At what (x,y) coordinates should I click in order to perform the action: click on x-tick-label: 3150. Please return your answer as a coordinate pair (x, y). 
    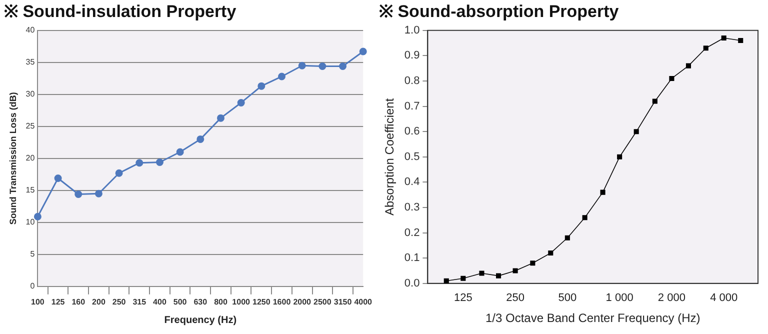
    Looking at the image, I should click on (343, 301).